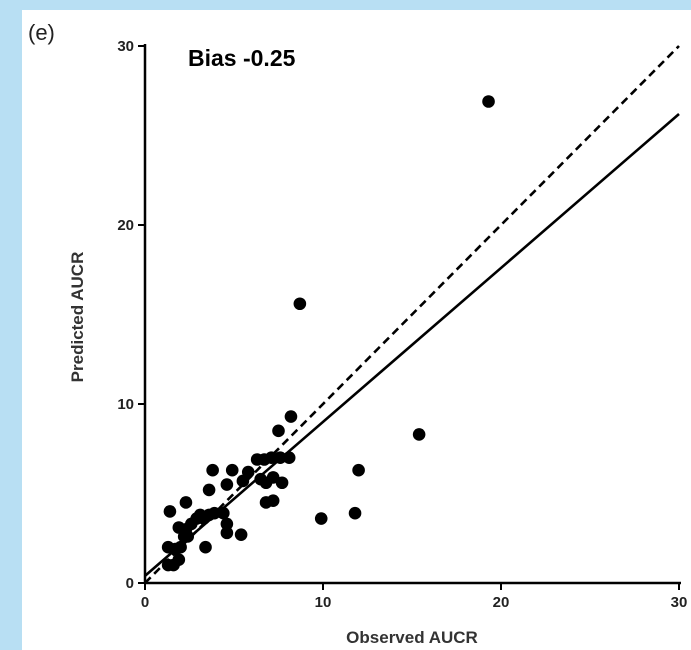  What do you see at coordinates (242, 58) in the screenshot?
I see `bias-annotation: Bias -0.25` at bounding box center [242, 58].